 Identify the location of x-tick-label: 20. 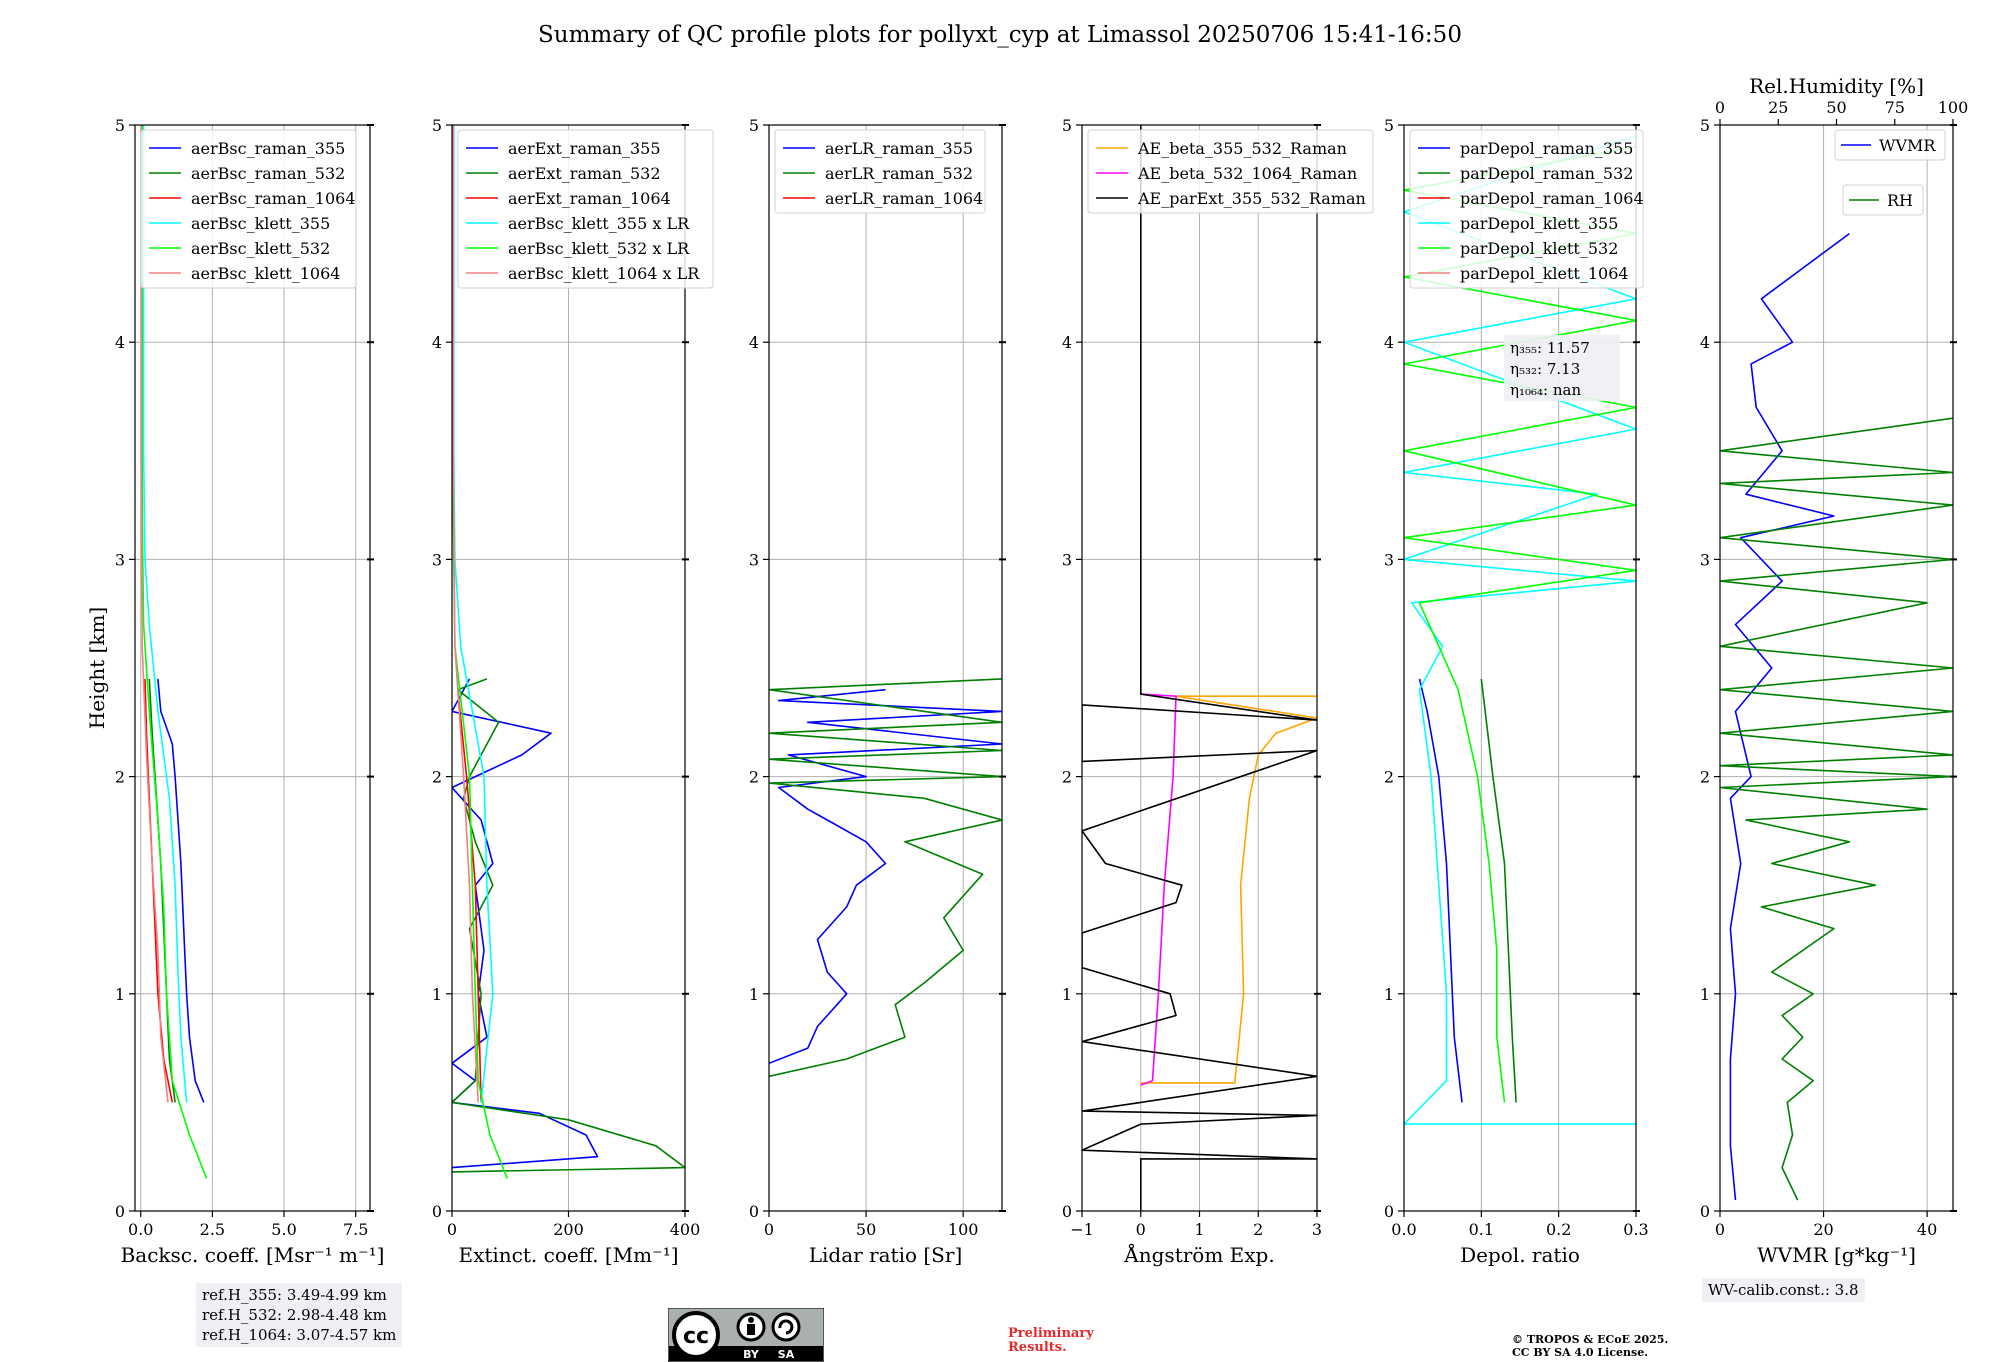
(1823, 1229).